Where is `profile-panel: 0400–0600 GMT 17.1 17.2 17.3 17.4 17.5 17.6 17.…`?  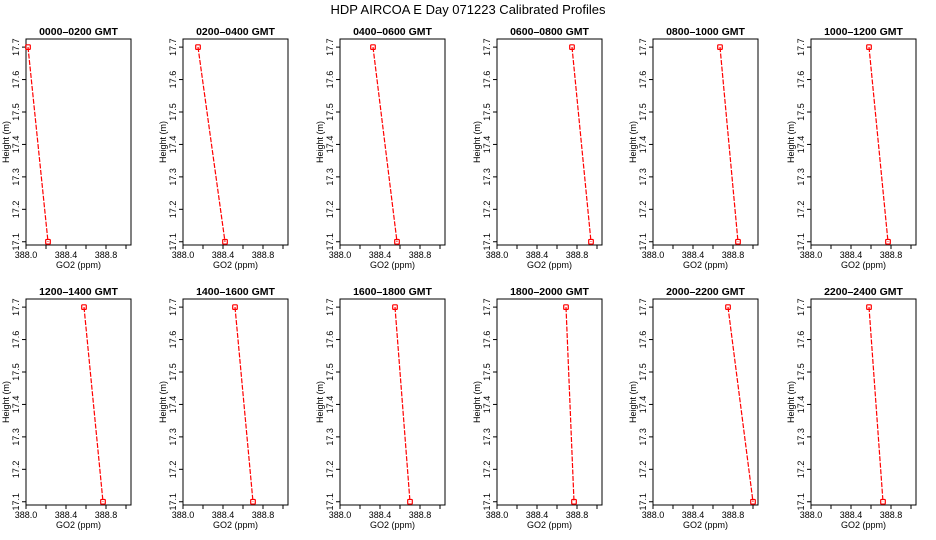 profile-panel: 0400–0600 GMT 17.1 17.2 17.3 17.4 17.5 17.6 17.… is located at coordinates (380, 148).